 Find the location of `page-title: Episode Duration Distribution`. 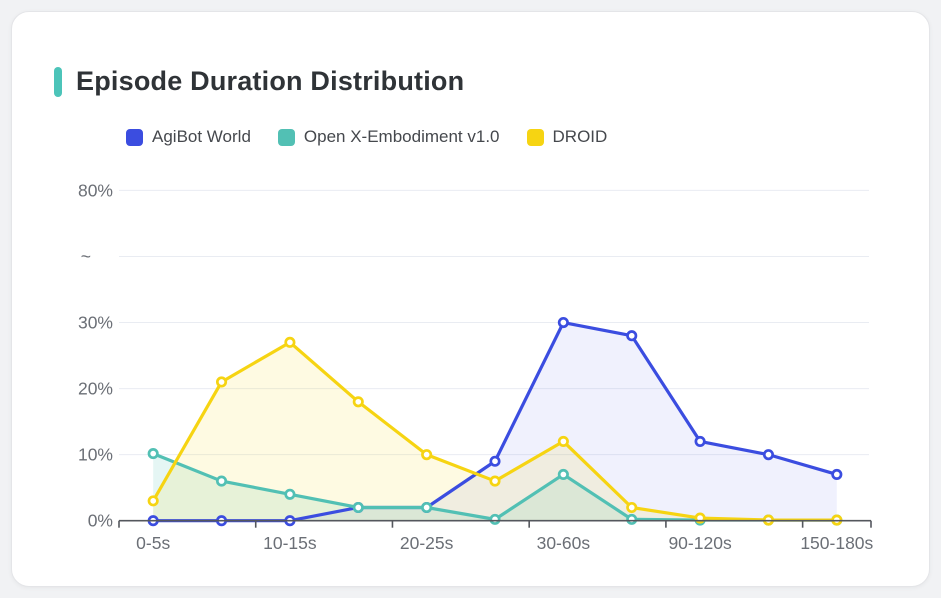

page-title: Episode Duration Distribution is located at coordinates (270, 81).